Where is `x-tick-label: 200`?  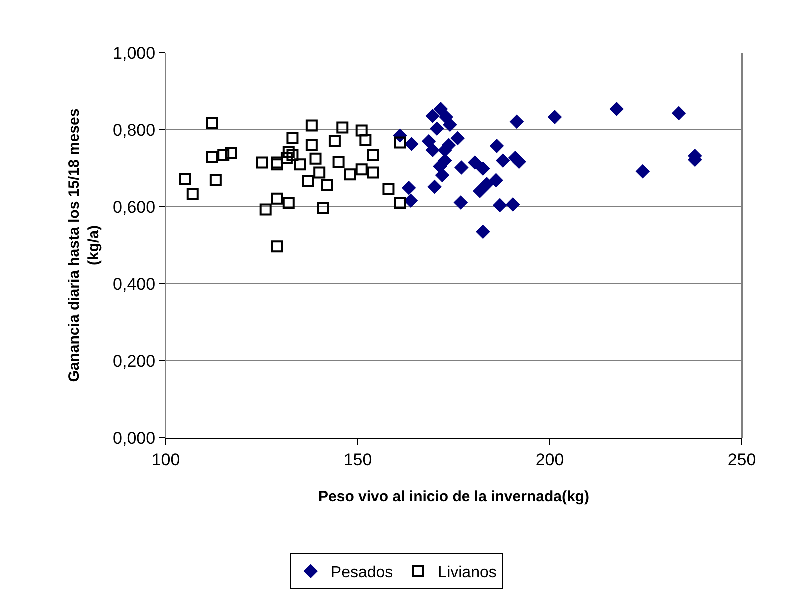 x-tick-label: 200 is located at coordinates (550, 460).